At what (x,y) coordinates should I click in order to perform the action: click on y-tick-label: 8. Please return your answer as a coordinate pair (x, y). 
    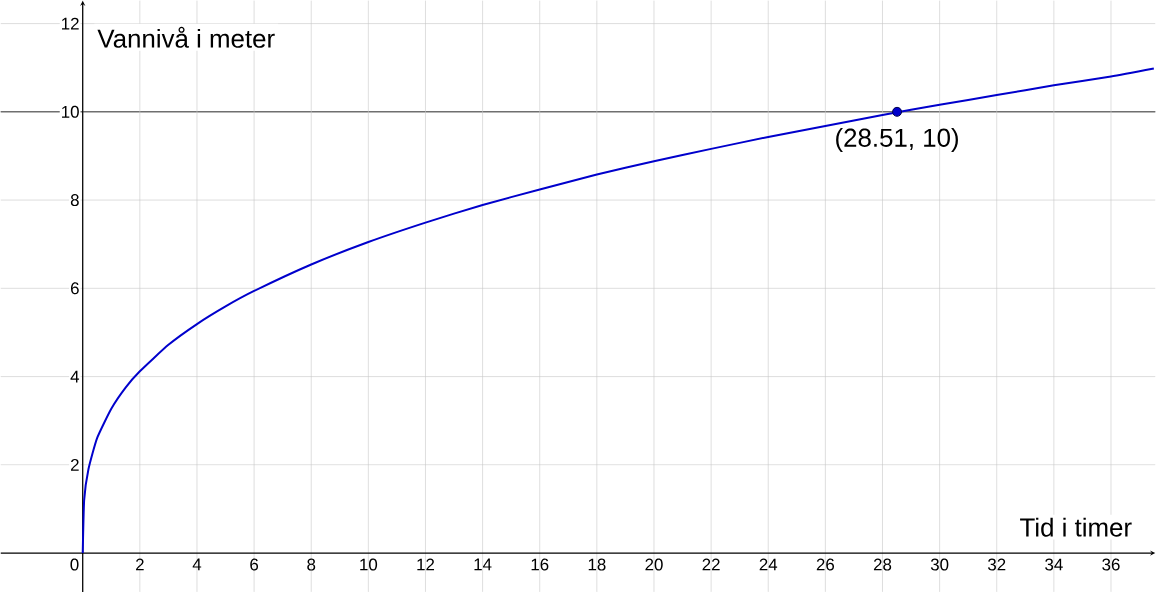
    Looking at the image, I should click on (74, 200).